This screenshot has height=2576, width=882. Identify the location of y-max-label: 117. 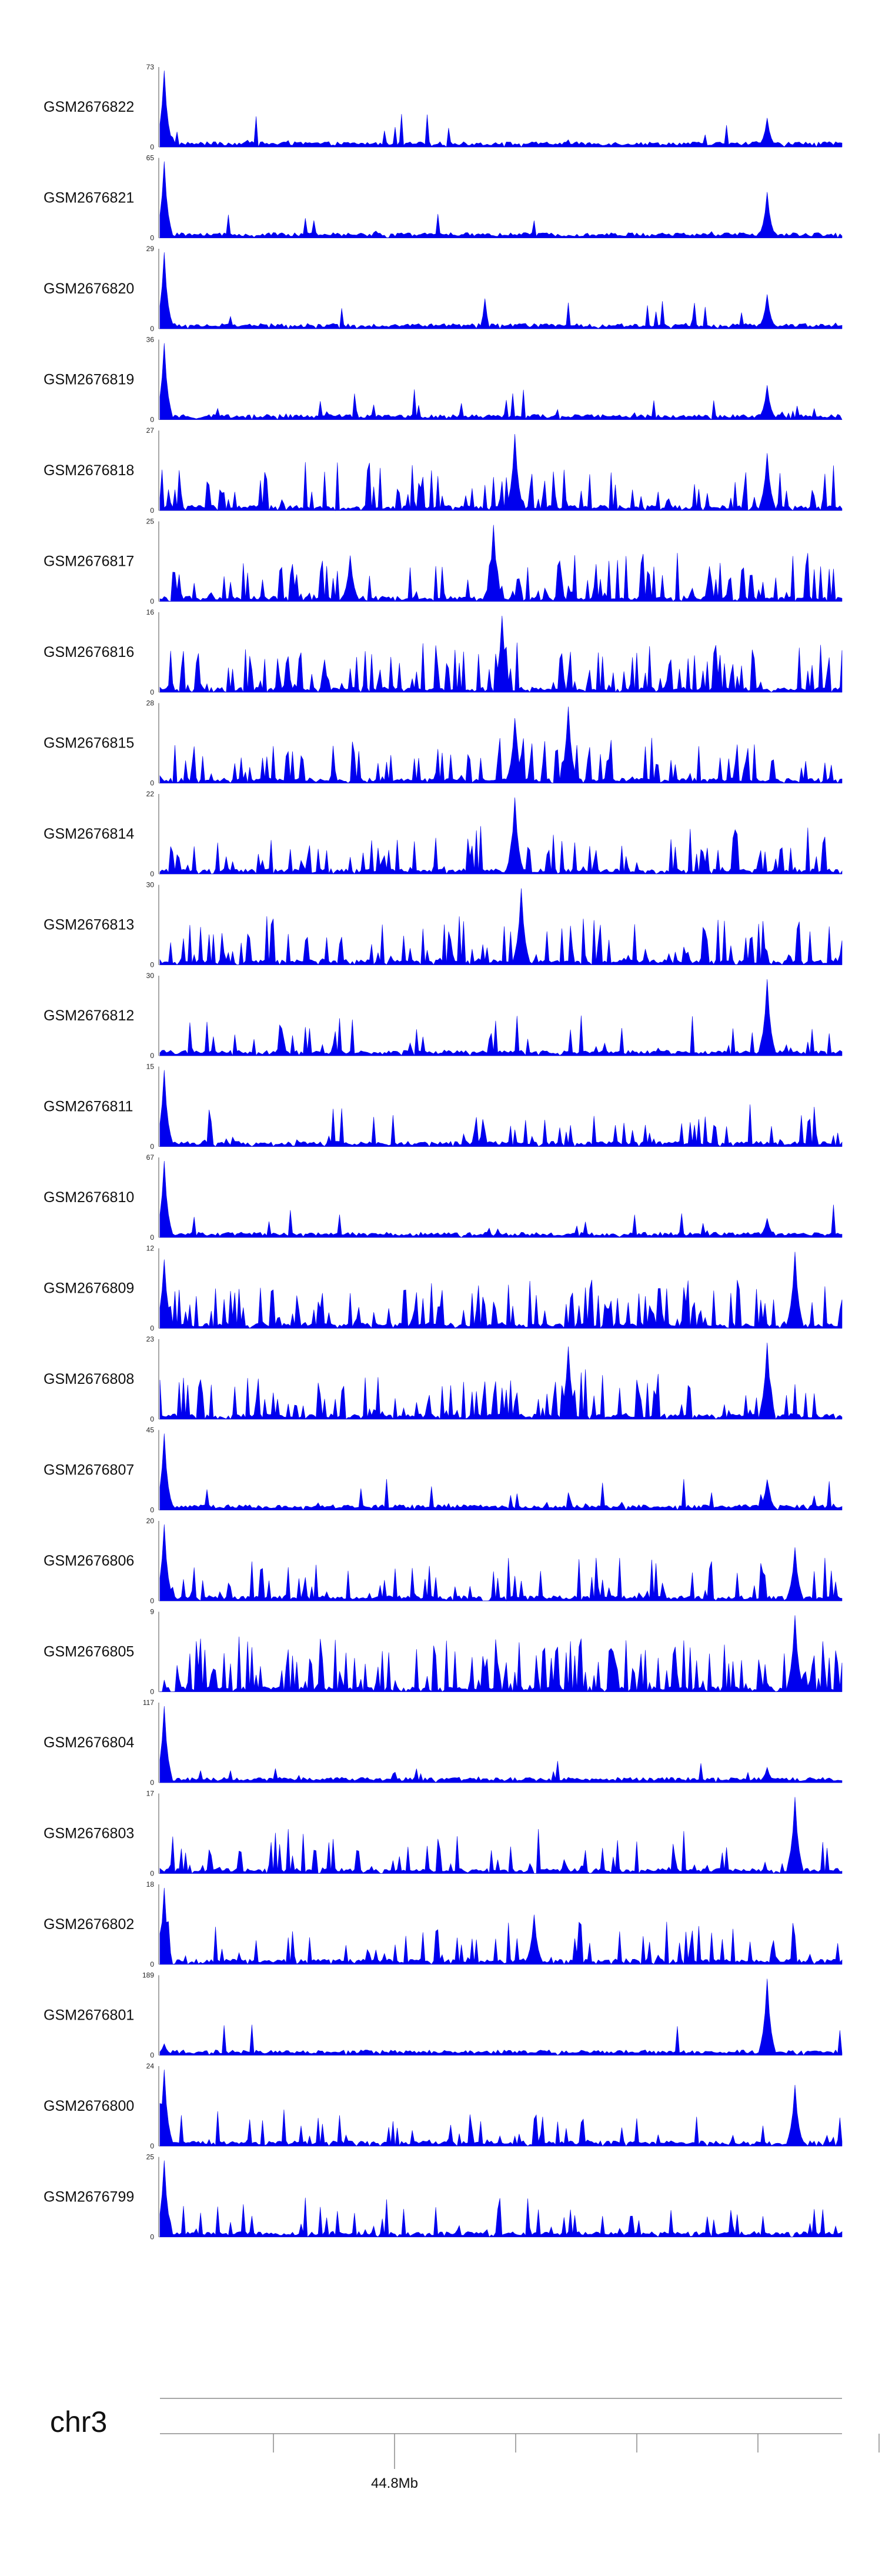
(148, 1703).